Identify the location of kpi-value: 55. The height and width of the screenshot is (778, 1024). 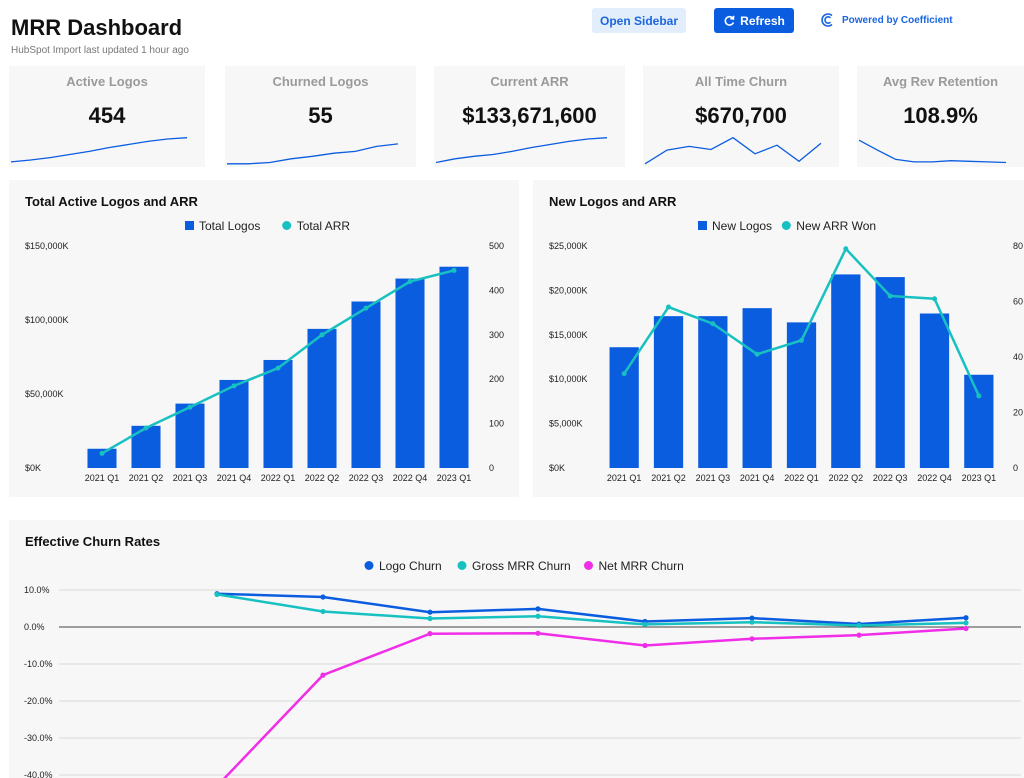
(320, 115).